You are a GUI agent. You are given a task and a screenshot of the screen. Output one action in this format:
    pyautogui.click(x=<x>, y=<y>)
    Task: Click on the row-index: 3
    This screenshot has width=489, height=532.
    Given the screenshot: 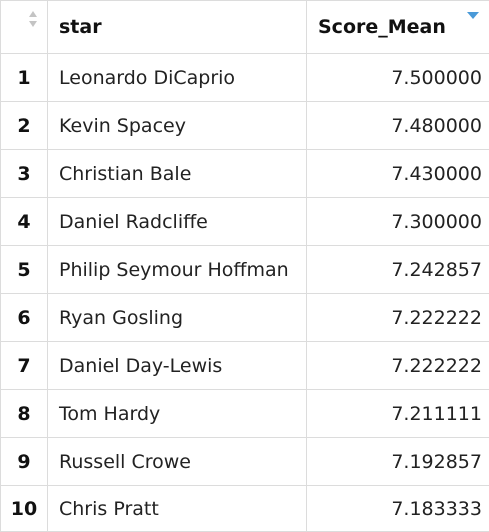 What is the action you would take?
    pyautogui.click(x=24, y=174)
    